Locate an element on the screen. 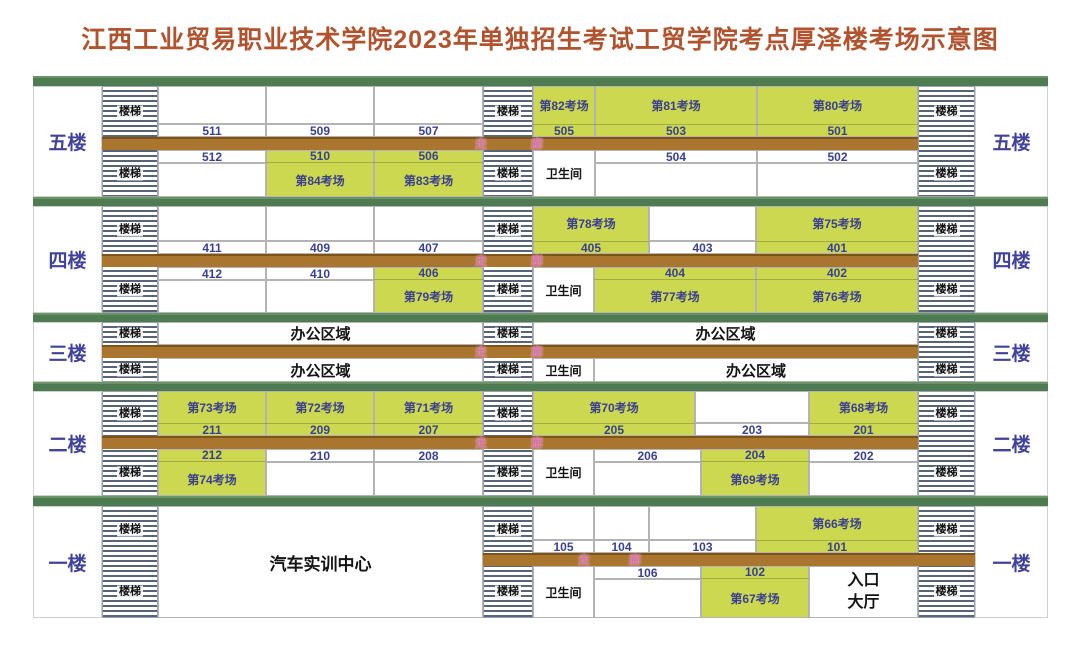  floor-label-right: 一楼 is located at coordinates (1011, 562).